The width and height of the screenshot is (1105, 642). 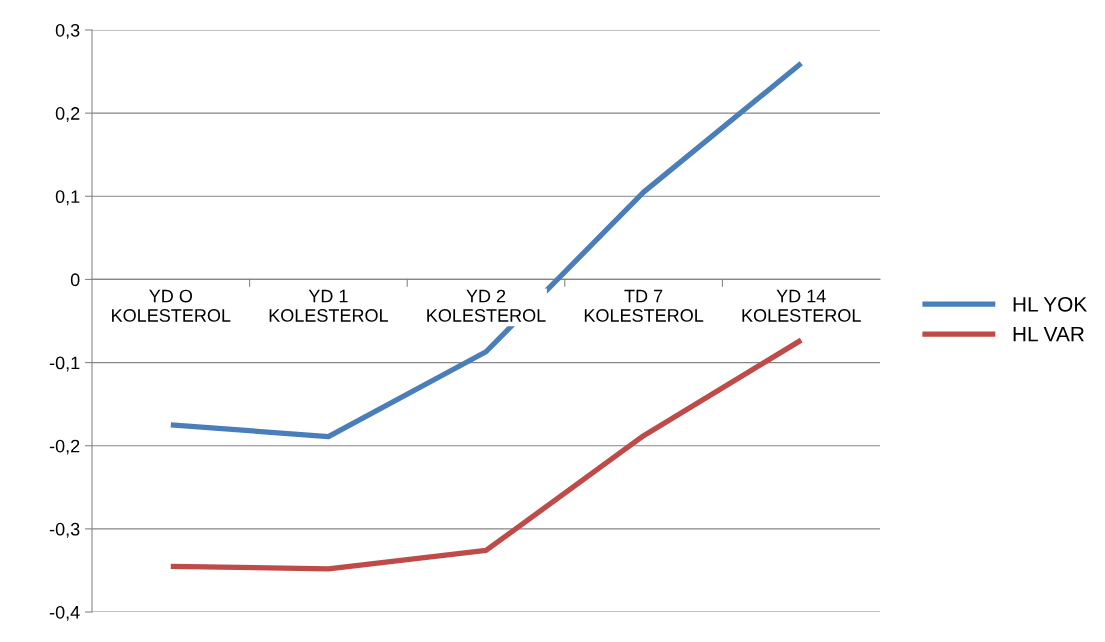 I want to click on y-tick-label: -0,3, so click(x=64, y=530).